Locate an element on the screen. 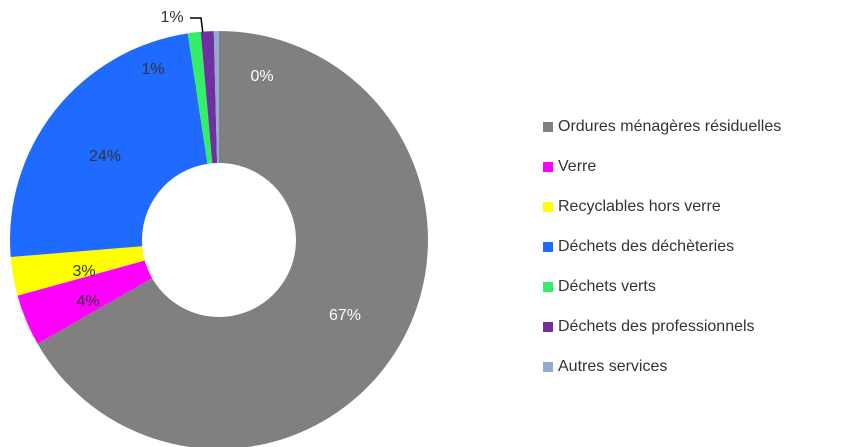 The image size is (845, 447). legend-label: Déchets des professionnels is located at coordinates (656, 326).